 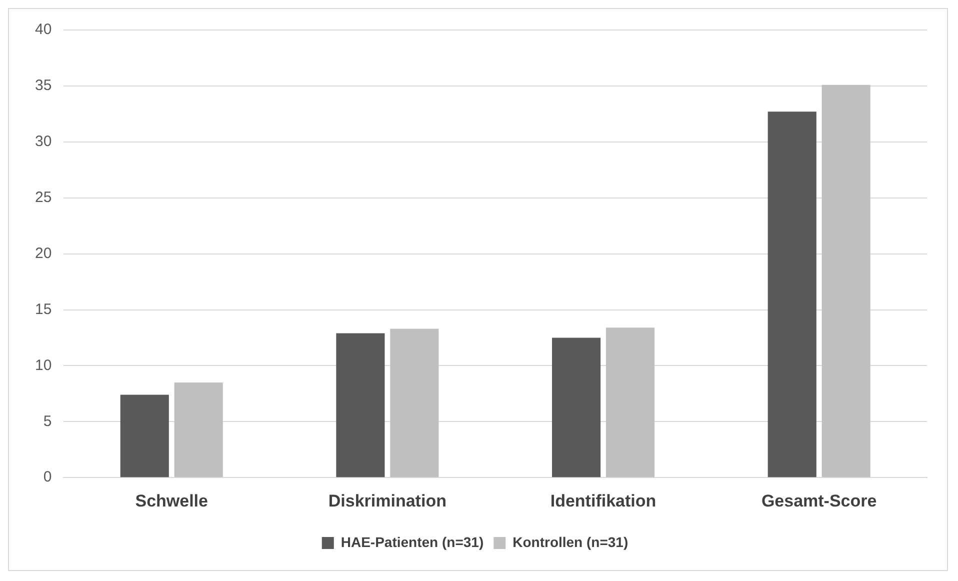 What do you see at coordinates (412, 542) in the screenshot?
I see `legend-label: HAE-Patienten (n=31)` at bounding box center [412, 542].